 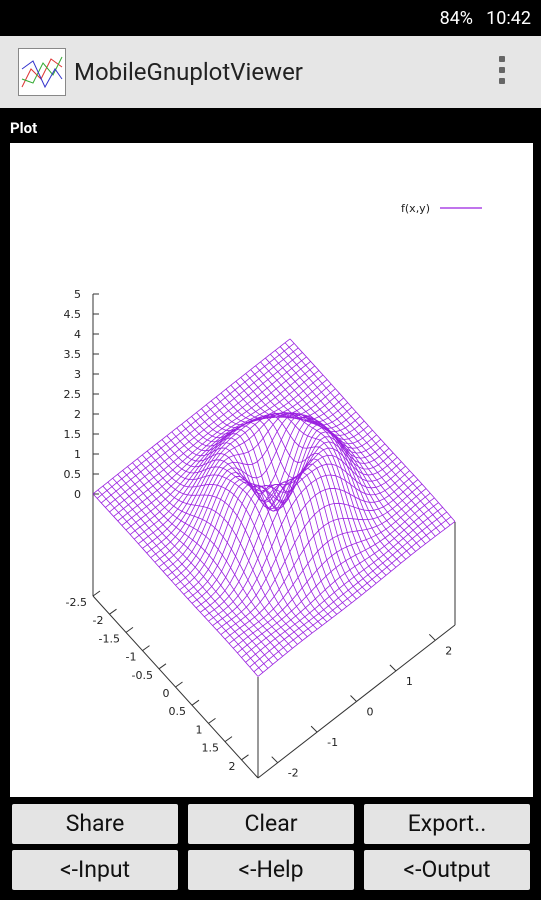 What do you see at coordinates (77, 414) in the screenshot?
I see `z-tick-label: 2` at bounding box center [77, 414].